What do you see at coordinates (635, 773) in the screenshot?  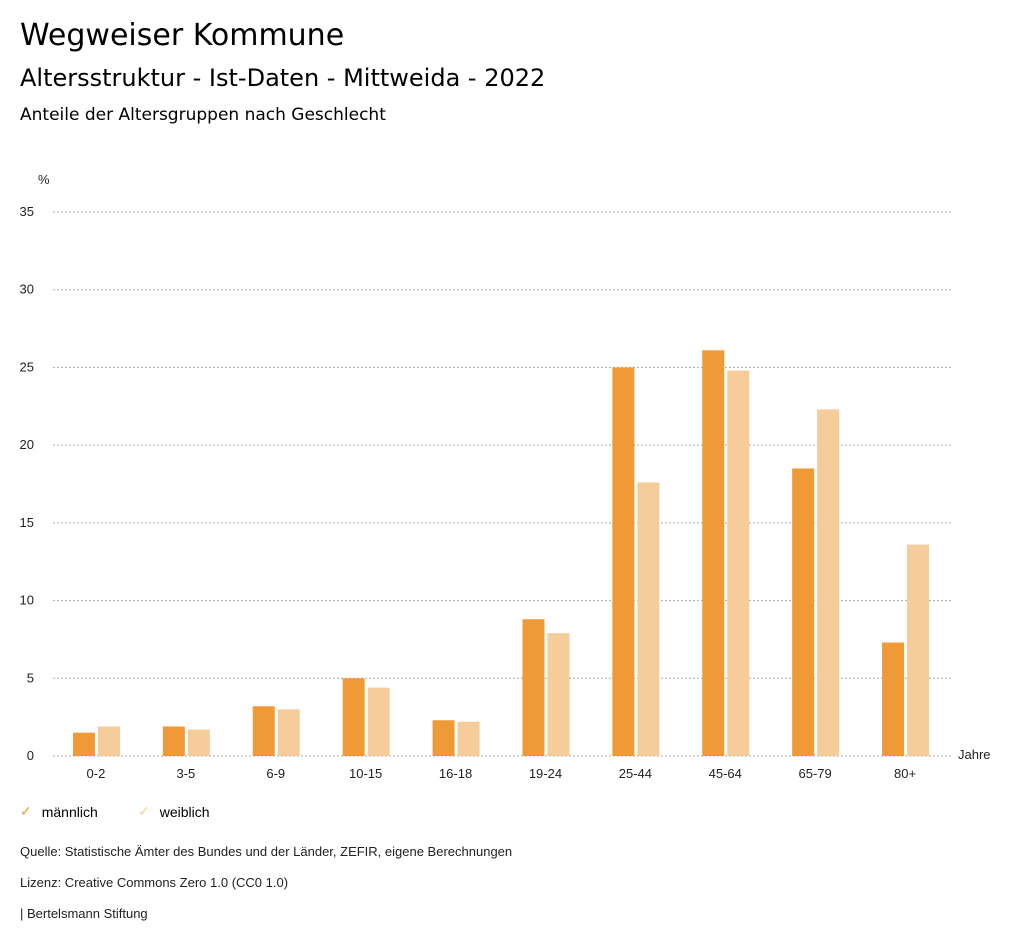 I see `x-tick-label: 25-44` at bounding box center [635, 773].